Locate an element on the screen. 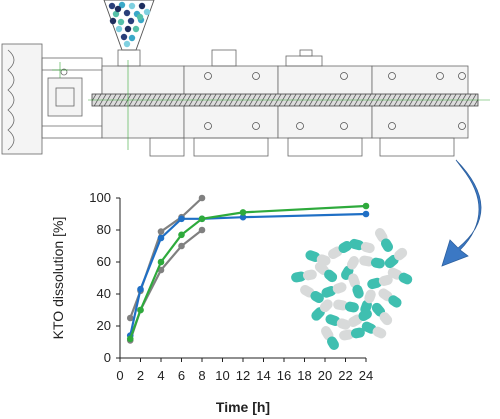 The image size is (500, 419). x-tick-label: 24 is located at coordinates (366, 375).